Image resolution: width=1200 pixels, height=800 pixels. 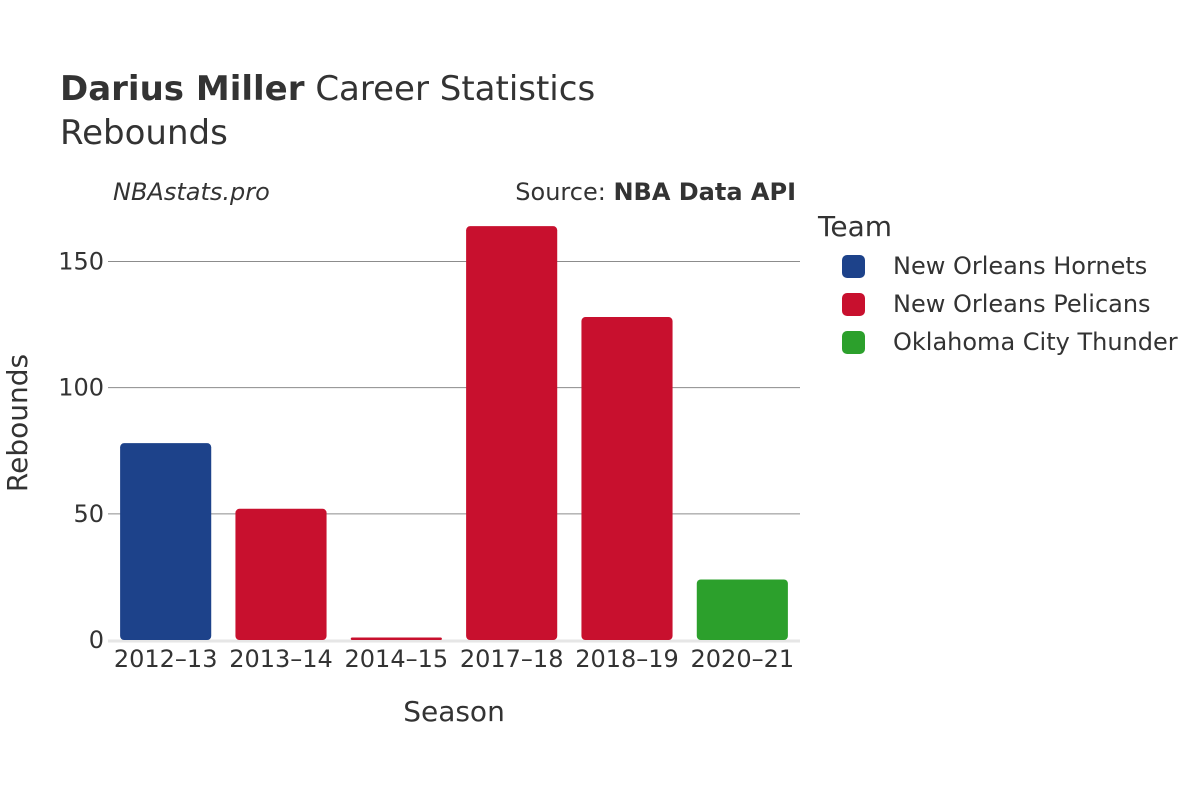 What do you see at coordinates (397, 659) in the screenshot?
I see `x-tick-label: 2014–15` at bounding box center [397, 659].